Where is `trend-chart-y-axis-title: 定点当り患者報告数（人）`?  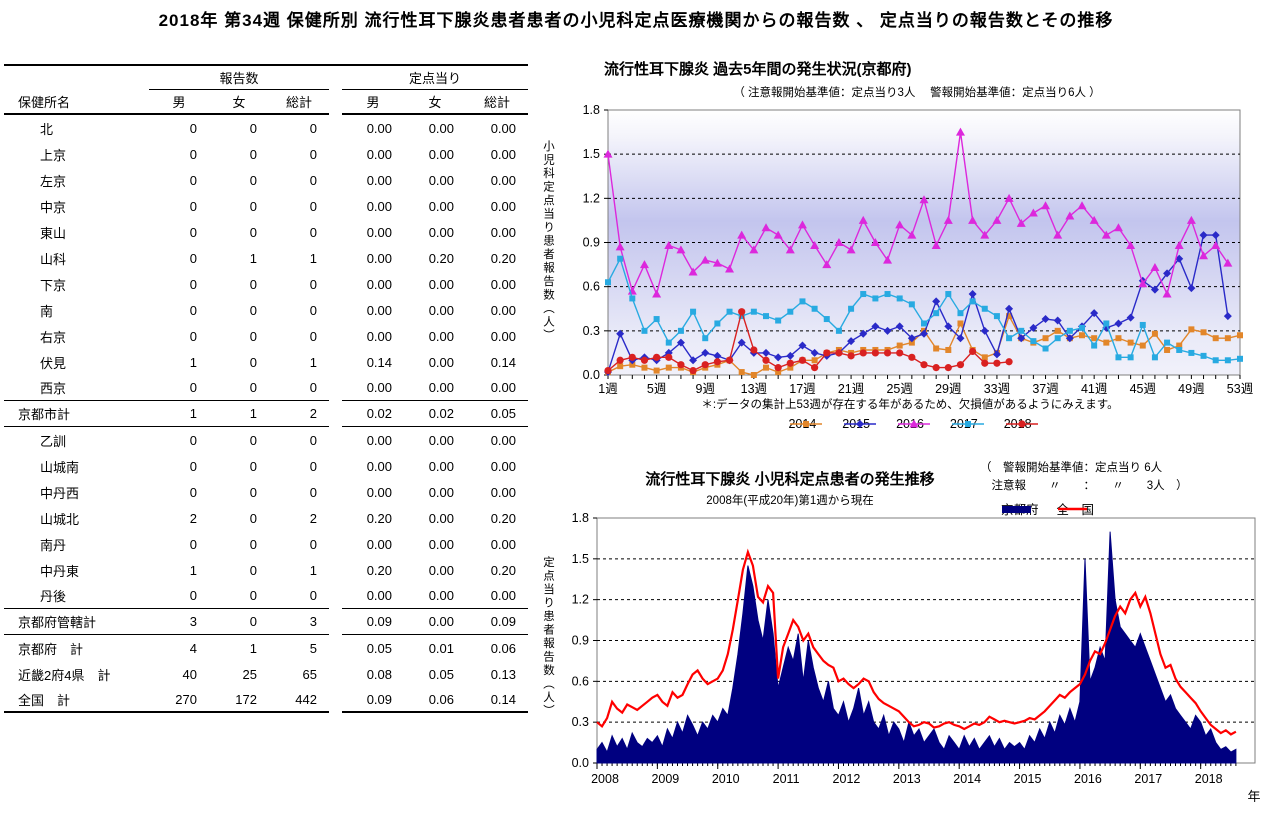
trend-chart-y-axis-title: 定点当り患者報告数（人） is located at coordinates (548, 637).